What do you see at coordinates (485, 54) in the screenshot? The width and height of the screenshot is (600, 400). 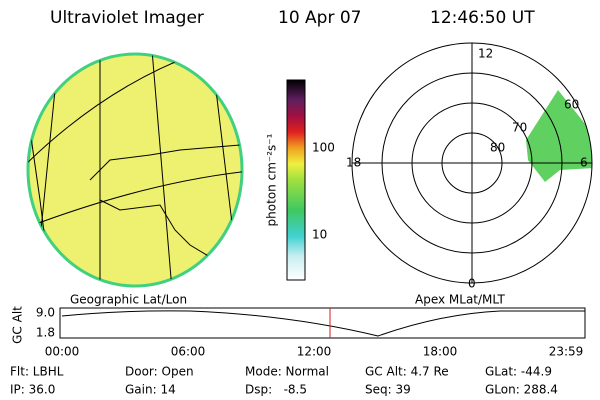 I see `mlt-label: 12` at bounding box center [485, 54].